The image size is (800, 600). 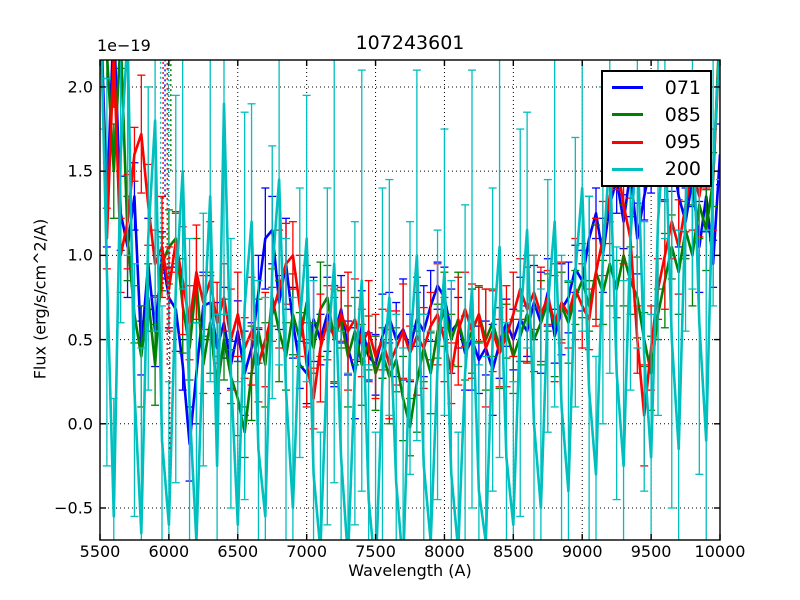 I want to click on y-axis-offset-text: 1e−19, so click(x=124, y=45).